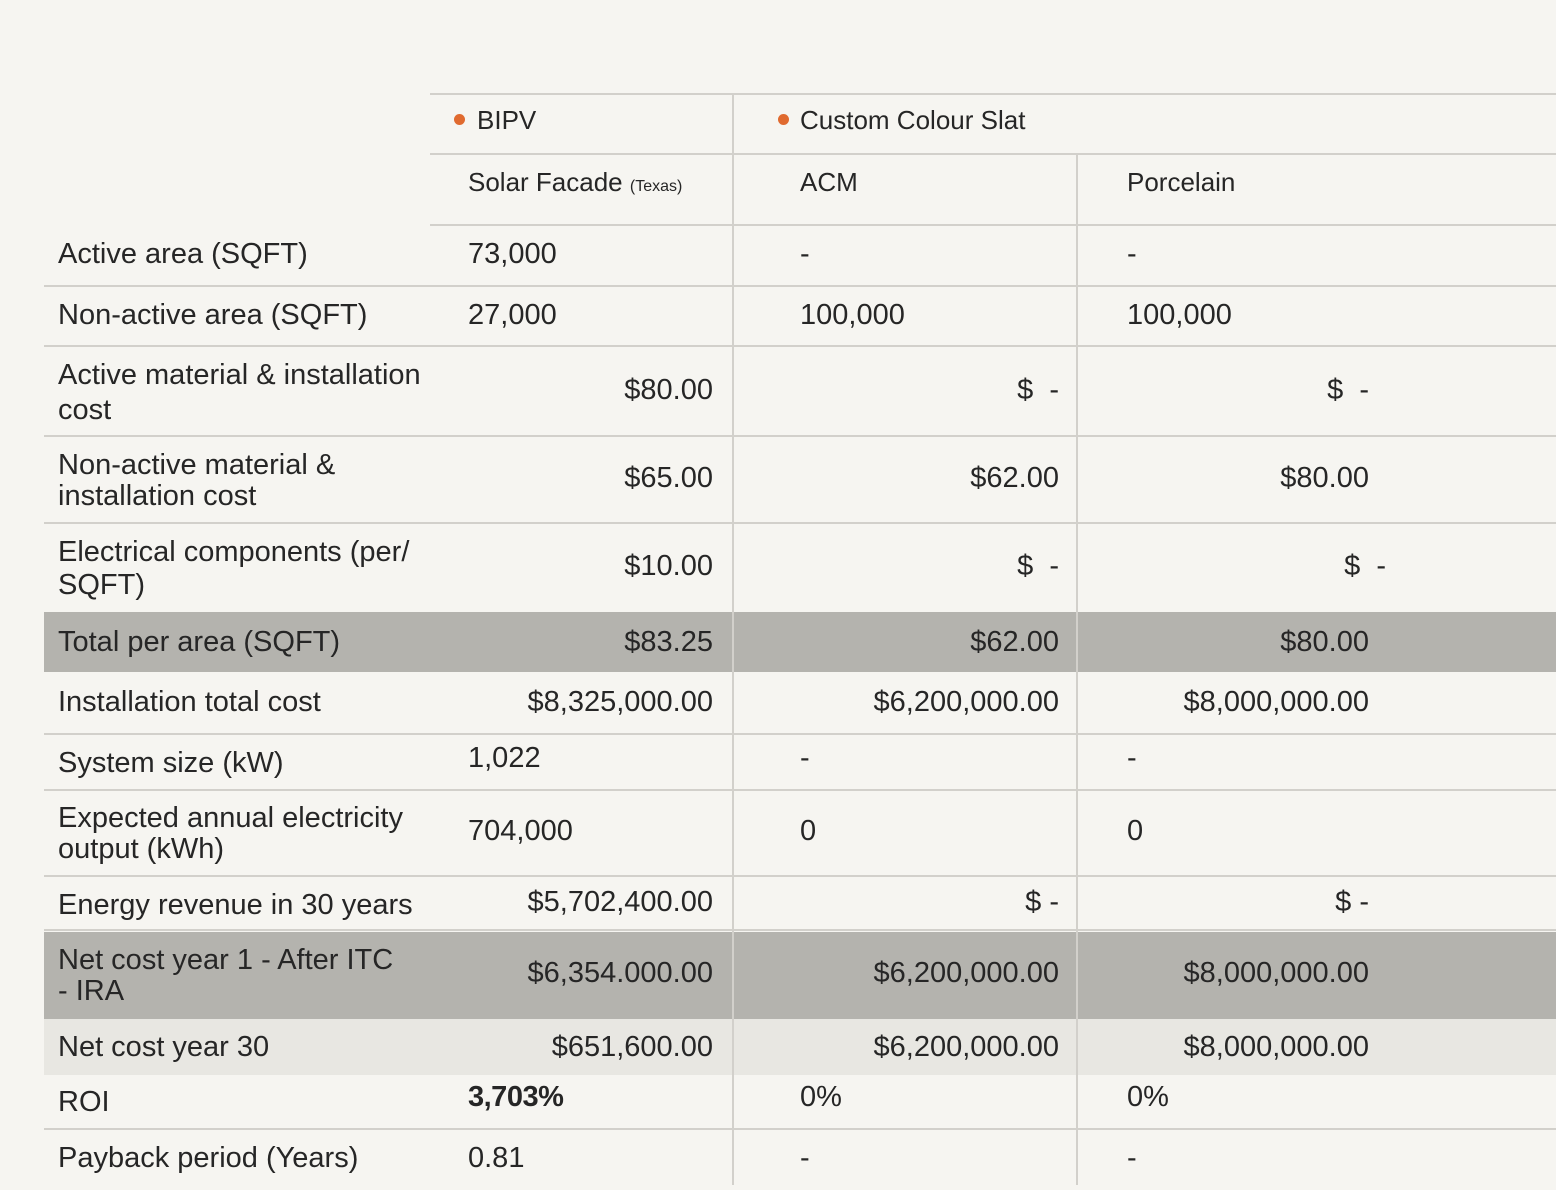 This screenshot has width=1556, height=1190. Describe the element at coordinates (504, 758) in the screenshot. I see `cell-system-size-solar: 1,022` at that location.